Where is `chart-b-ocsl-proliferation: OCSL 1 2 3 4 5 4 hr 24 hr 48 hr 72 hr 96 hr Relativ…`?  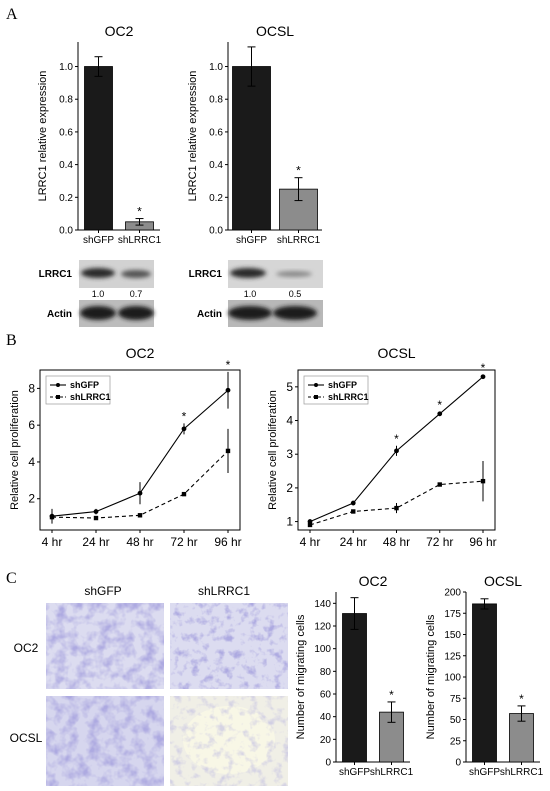 chart-b-ocsl-proliferation: OCSL 1 2 3 4 5 4 hr 24 hr 48 hr 72 hr 96 hr Relativ… is located at coordinates (382, 447).